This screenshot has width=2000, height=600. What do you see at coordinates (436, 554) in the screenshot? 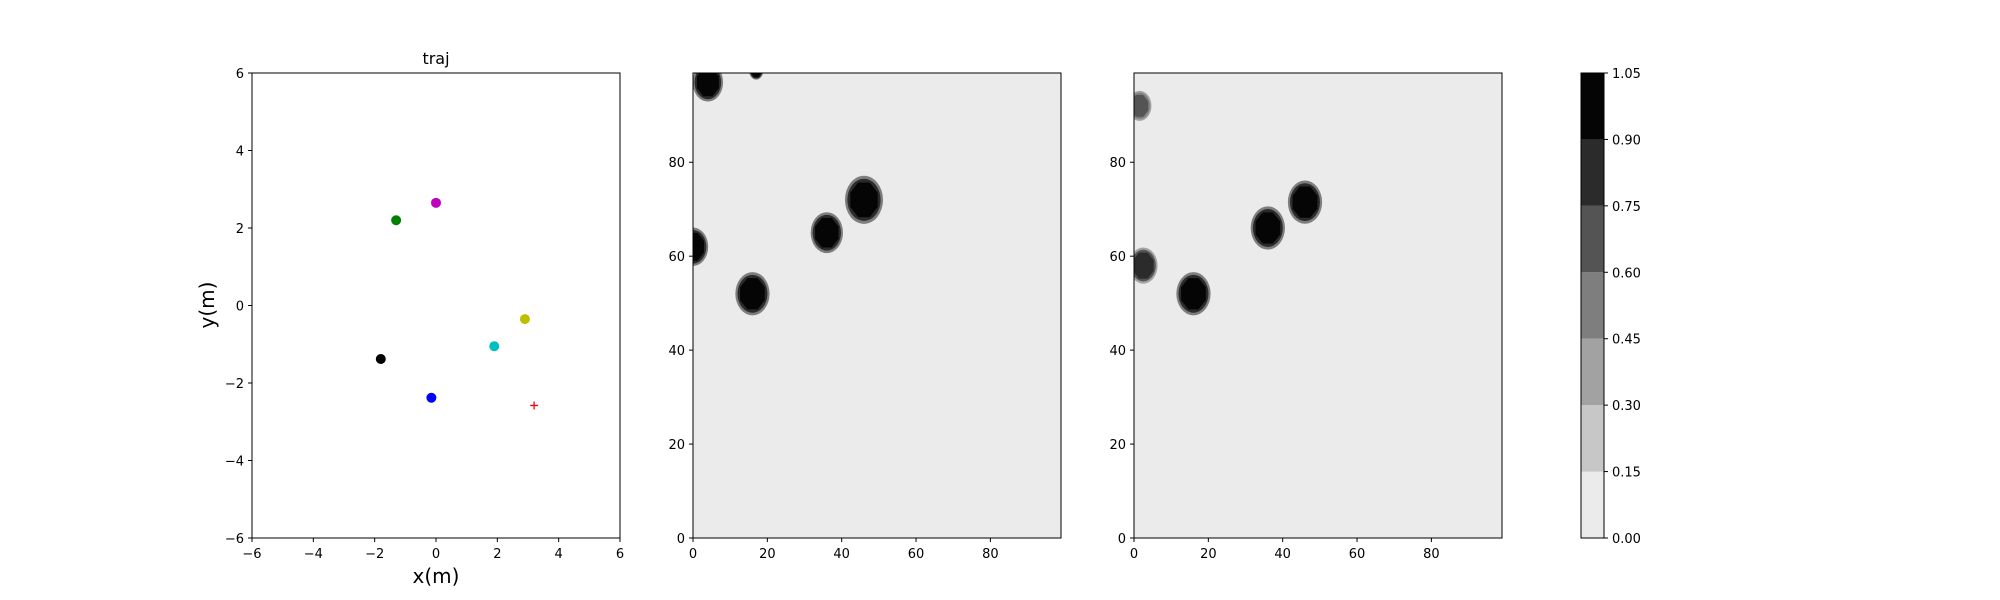
I see `trajectory-xtick-label: 0` at bounding box center [436, 554].